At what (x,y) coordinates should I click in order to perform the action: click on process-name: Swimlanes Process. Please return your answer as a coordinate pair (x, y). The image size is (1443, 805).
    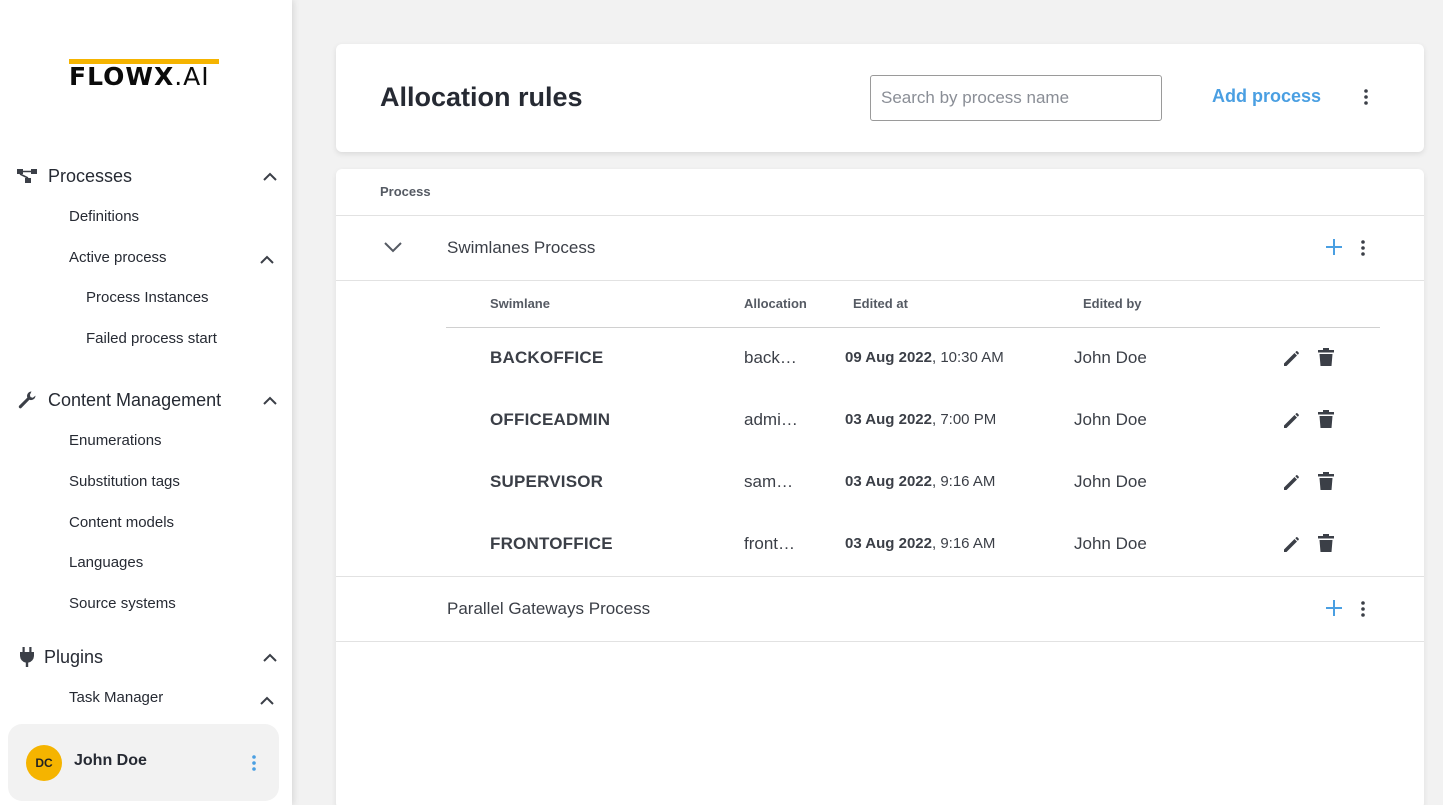
    Looking at the image, I should click on (521, 247).